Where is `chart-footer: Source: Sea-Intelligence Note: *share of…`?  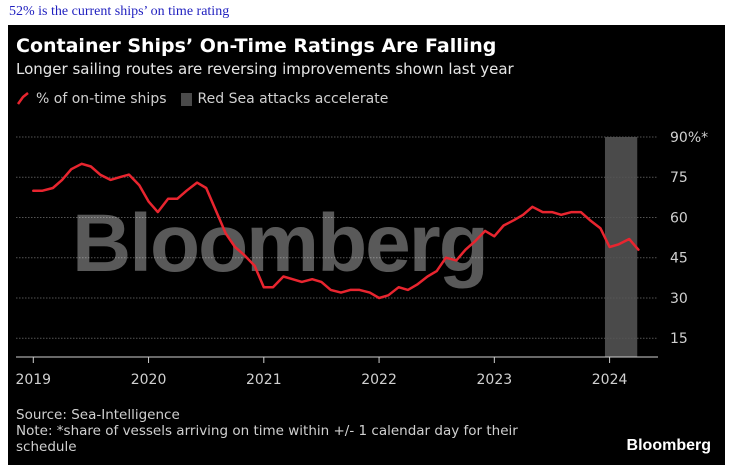 chart-footer: Source: Sea-Intelligence Note: *share of… is located at coordinates (296, 431).